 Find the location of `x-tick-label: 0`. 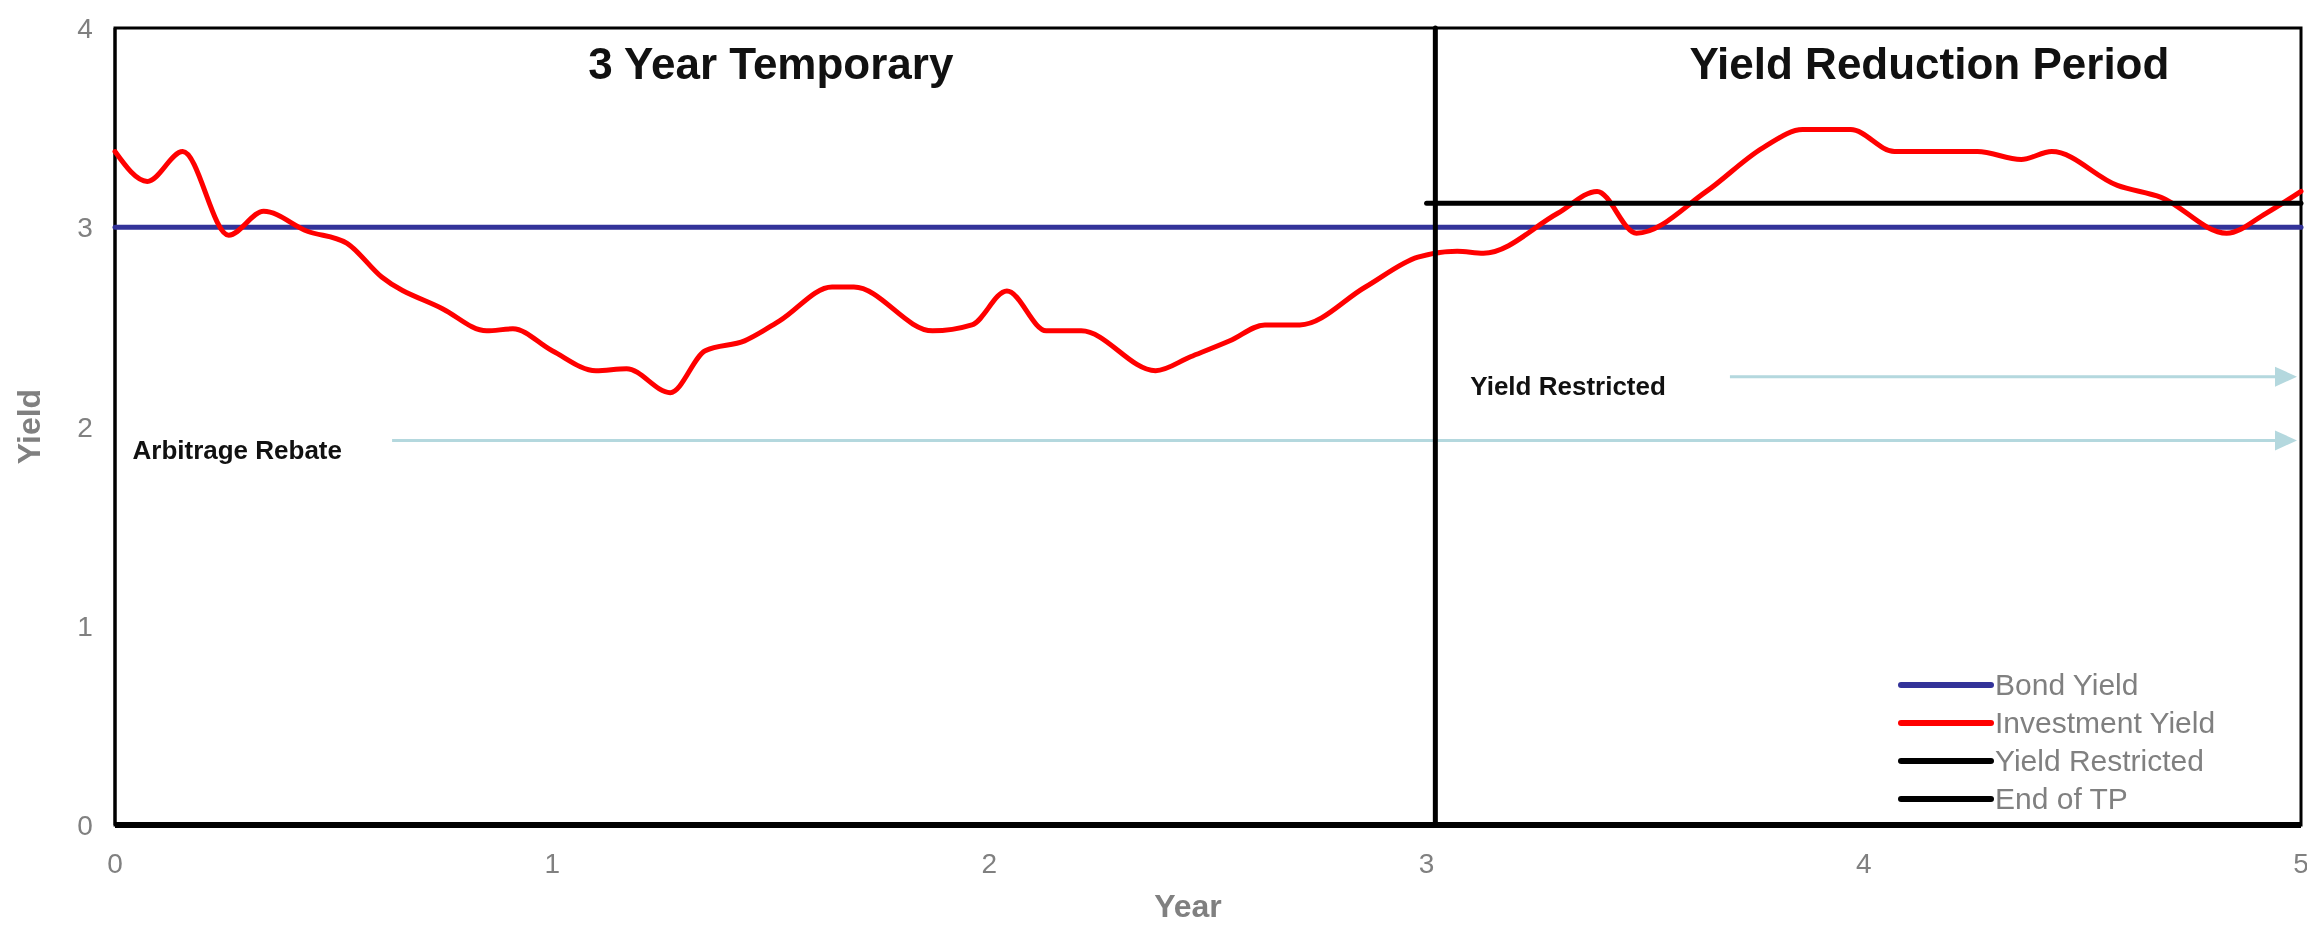

x-tick-label: 0 is located at coordinates (115, 863).